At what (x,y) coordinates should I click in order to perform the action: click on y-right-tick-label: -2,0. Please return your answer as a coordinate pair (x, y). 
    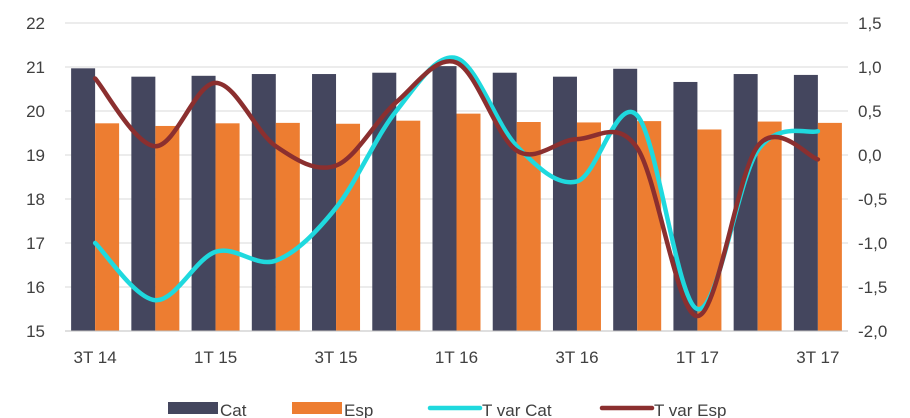
    Looking at the image, I should click on (872, 331).